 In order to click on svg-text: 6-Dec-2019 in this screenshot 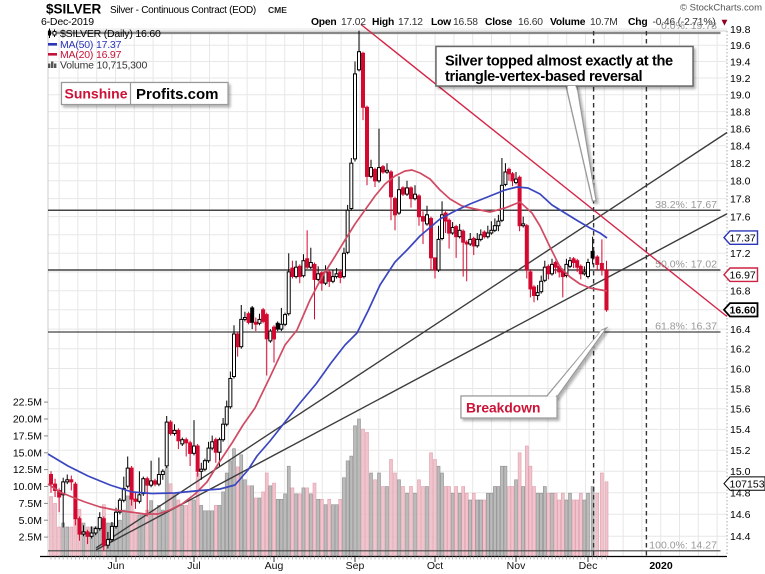, I will do `click(67, 22)`.